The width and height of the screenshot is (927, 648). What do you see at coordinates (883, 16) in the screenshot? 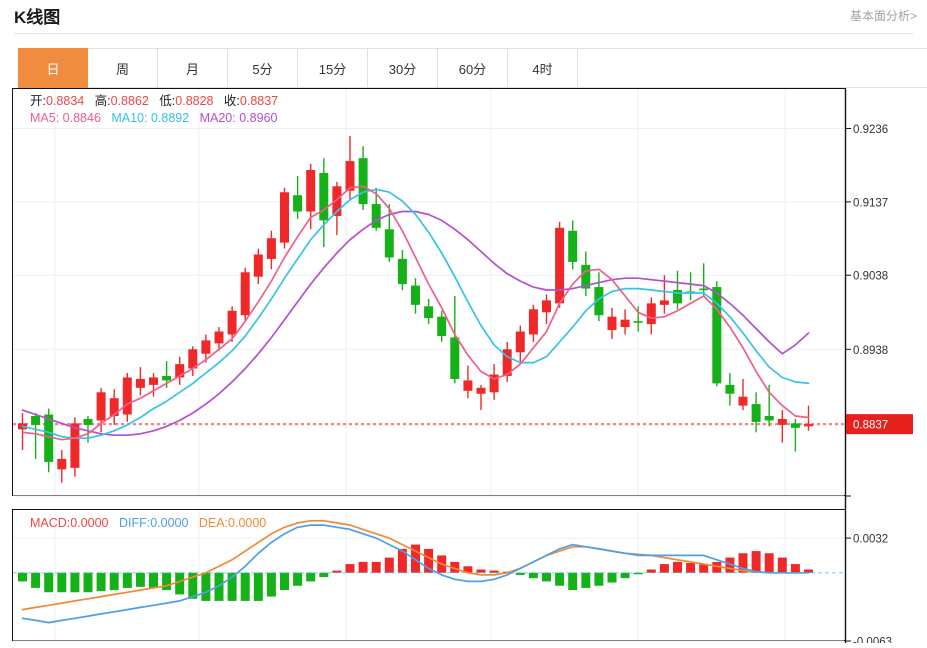
I see `fundamental-analysis-link: 基本面分析>` at bounding box center [883, 16].